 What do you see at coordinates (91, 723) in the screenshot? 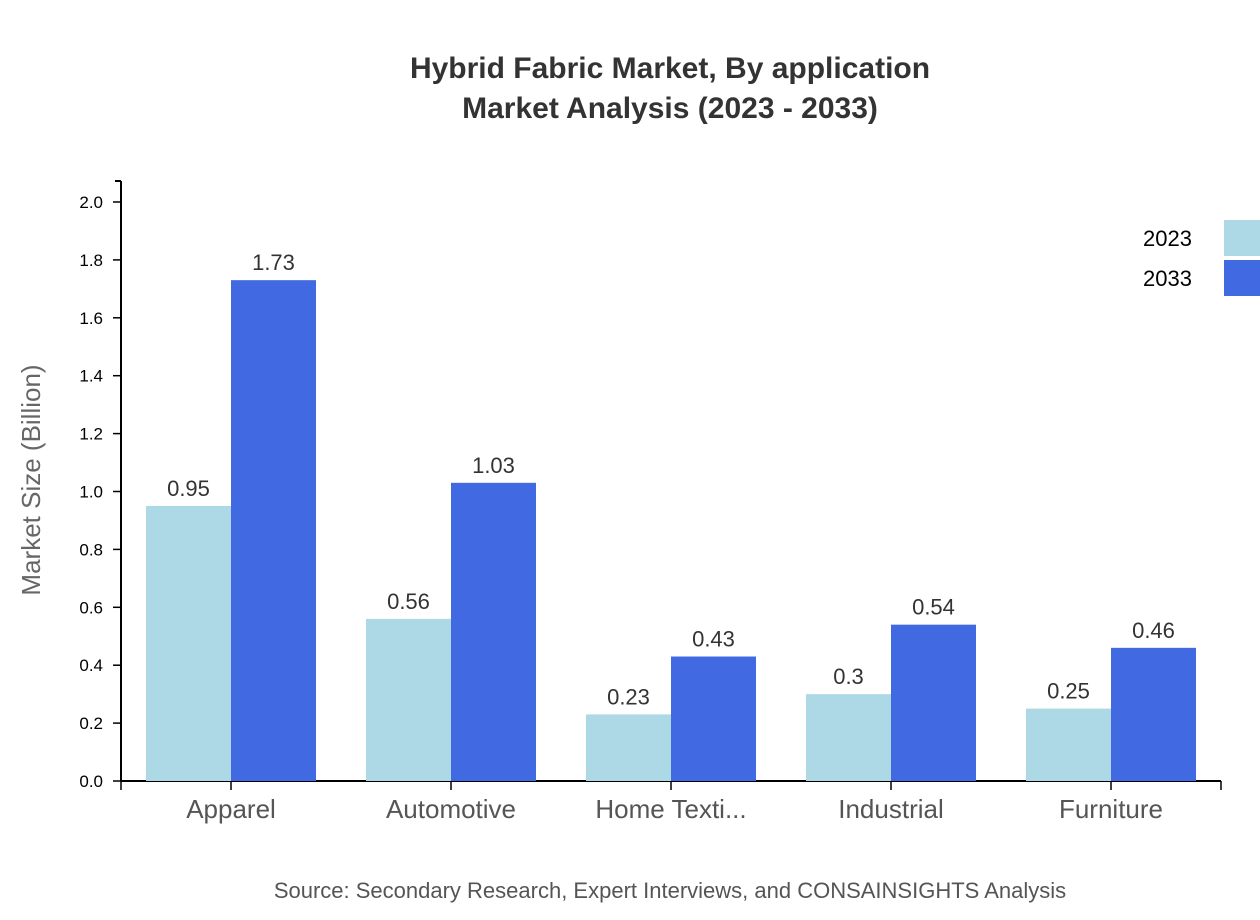
I see `y-tick-label: 0.2` at bounding box center [91, 723].